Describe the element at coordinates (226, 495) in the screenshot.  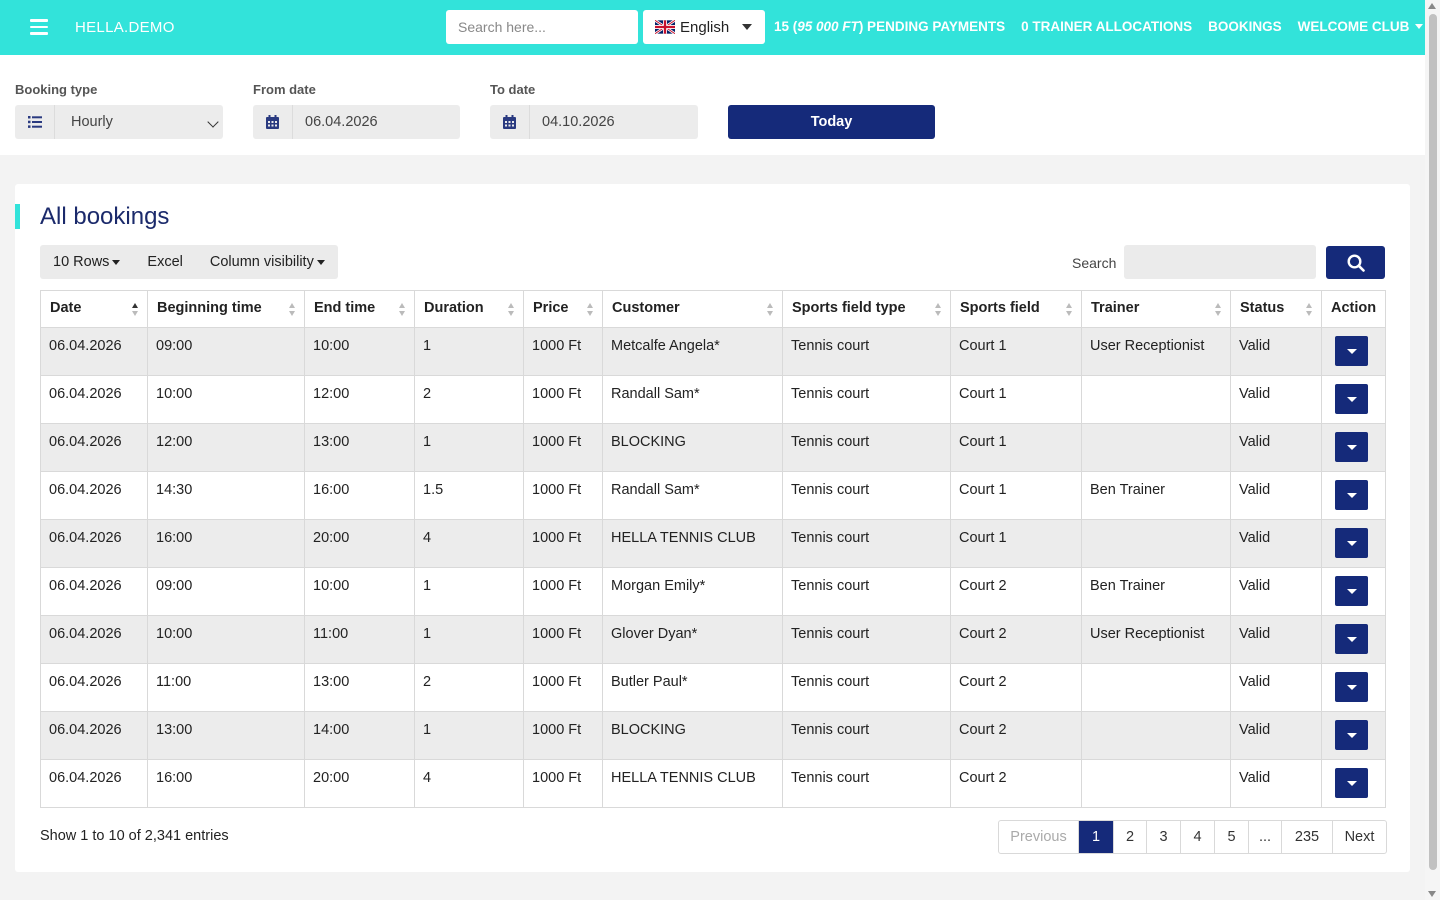
I see `table-cell: 14:30` at that location.